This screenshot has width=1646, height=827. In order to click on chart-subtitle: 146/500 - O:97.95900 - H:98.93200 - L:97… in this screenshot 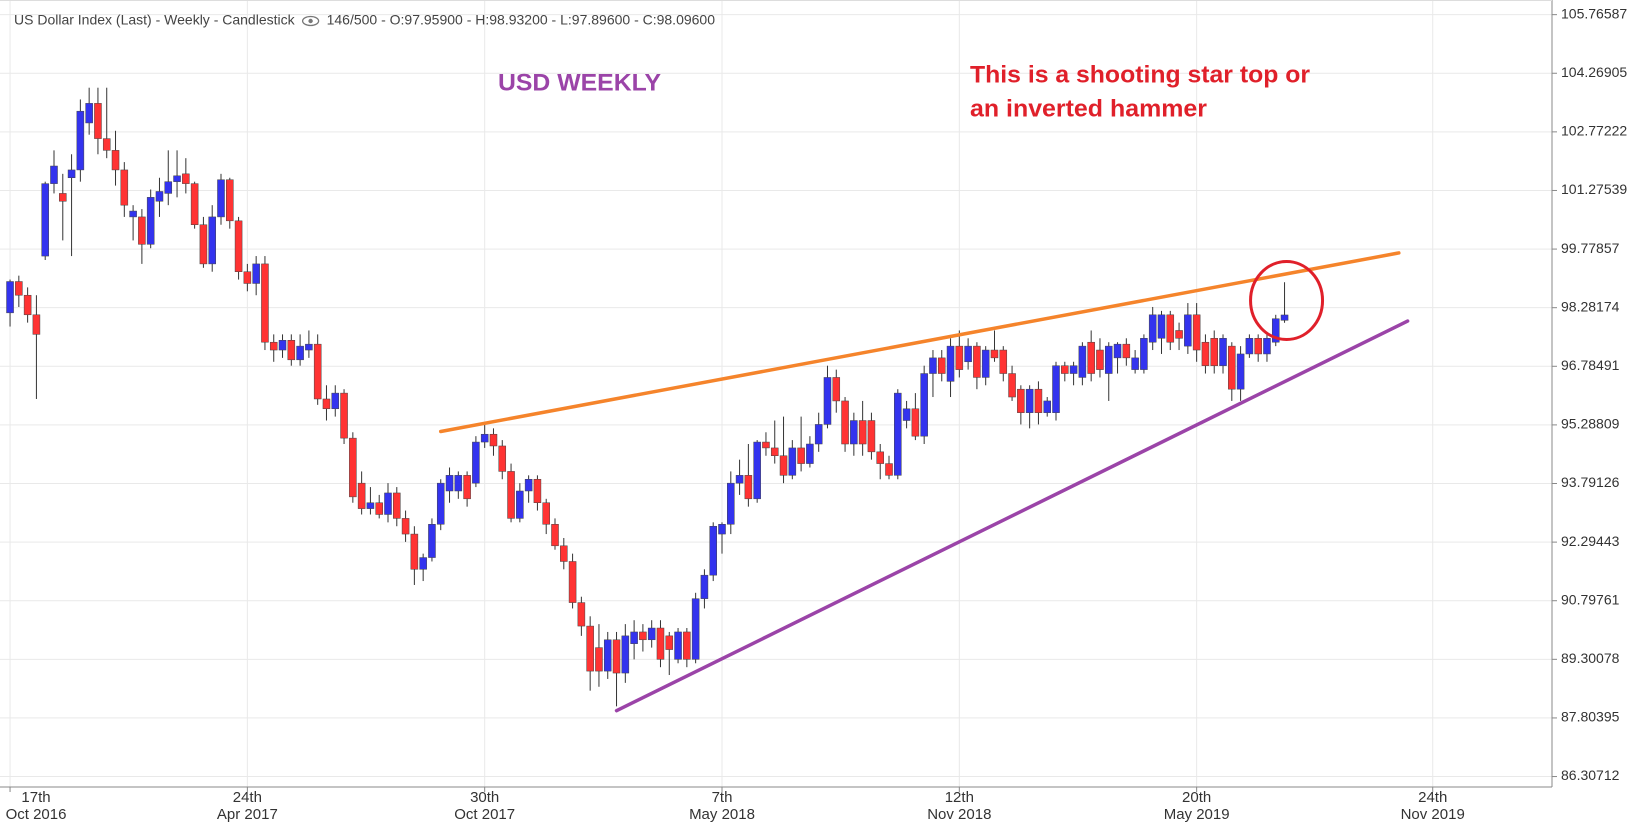, I will do `click(521, 20)`.